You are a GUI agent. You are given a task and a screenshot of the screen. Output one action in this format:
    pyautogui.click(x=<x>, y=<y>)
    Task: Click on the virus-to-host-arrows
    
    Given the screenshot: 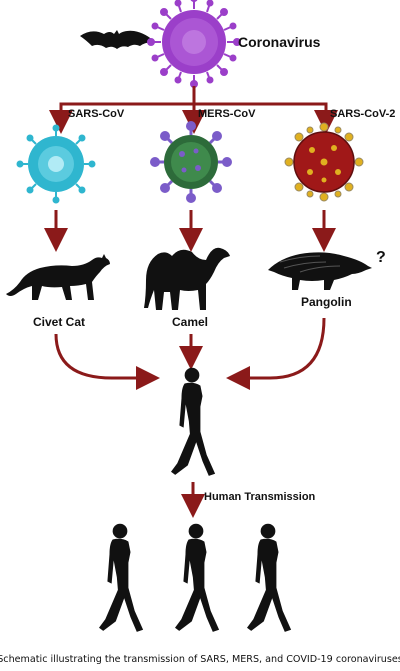 What is the action you would take?
    pyautogui.click(x=190, y=231)
    